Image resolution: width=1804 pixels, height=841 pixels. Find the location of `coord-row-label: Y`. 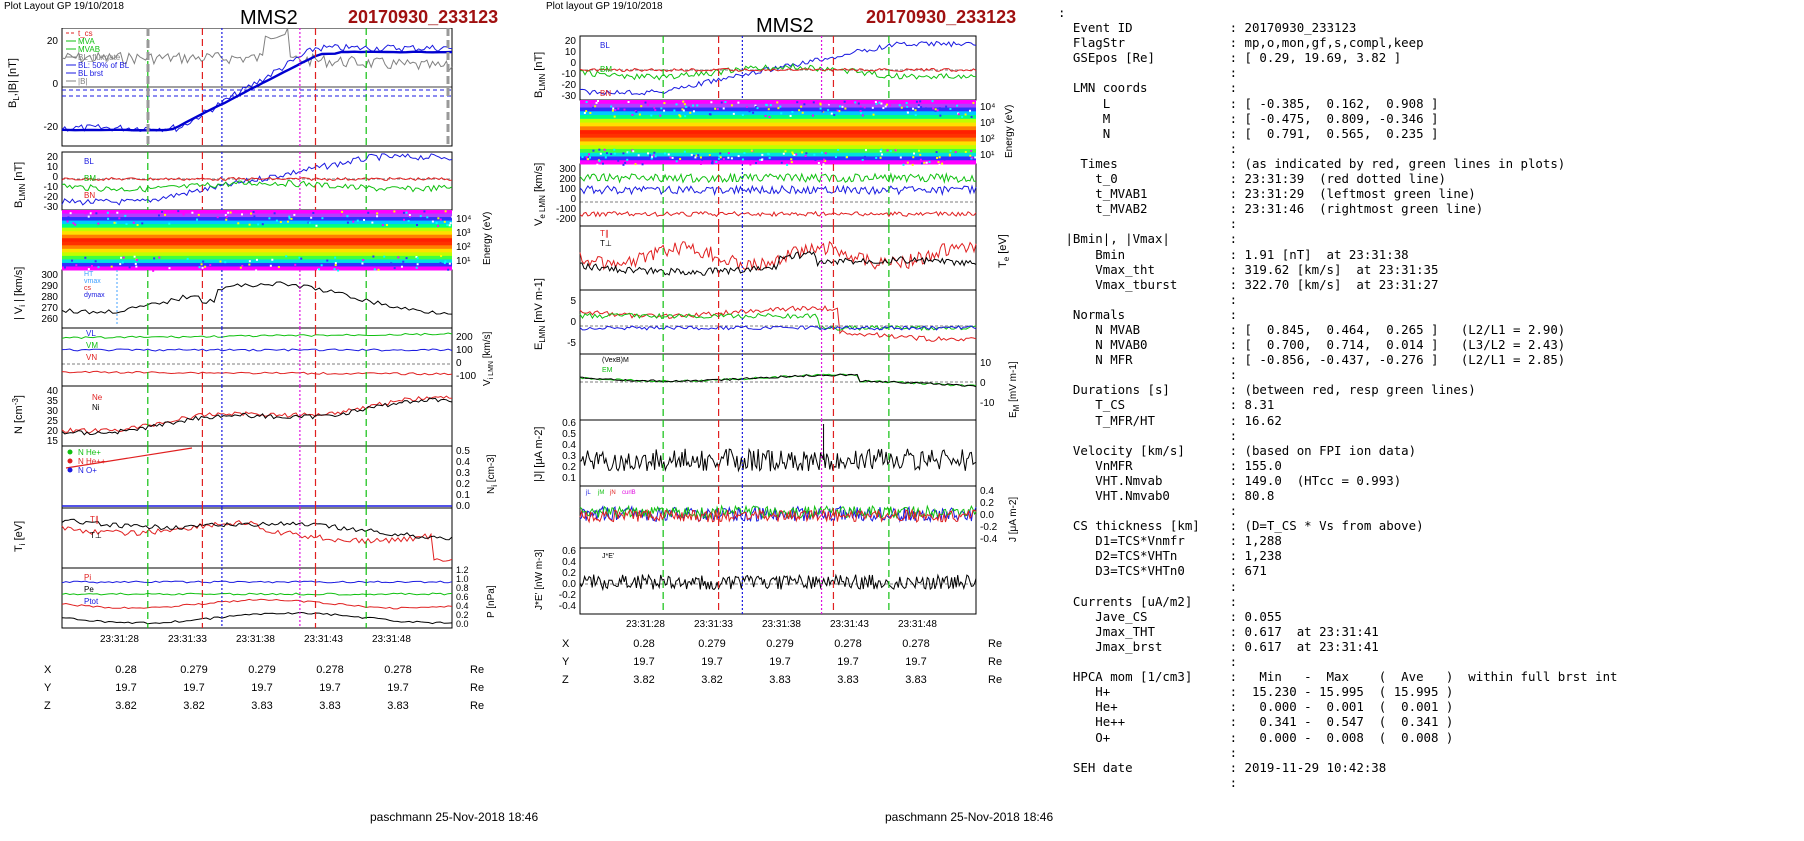

coord-row-label: Y is located at coordinates (48, 688).